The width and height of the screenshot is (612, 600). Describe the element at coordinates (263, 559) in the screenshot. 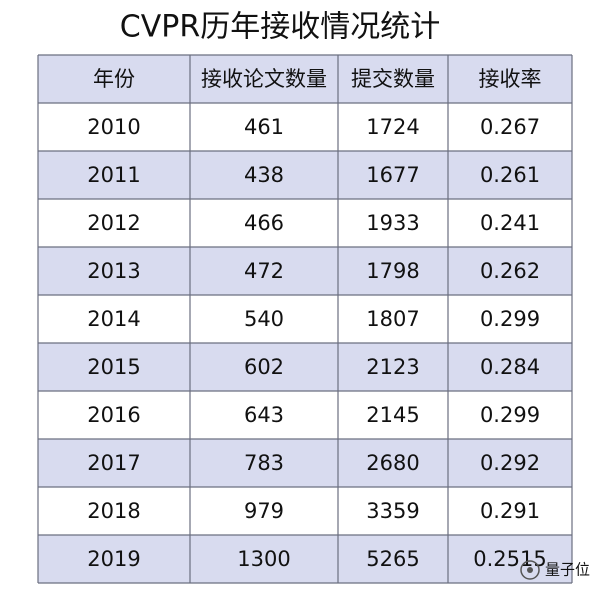

I see `table-cell: 1300` at that location.